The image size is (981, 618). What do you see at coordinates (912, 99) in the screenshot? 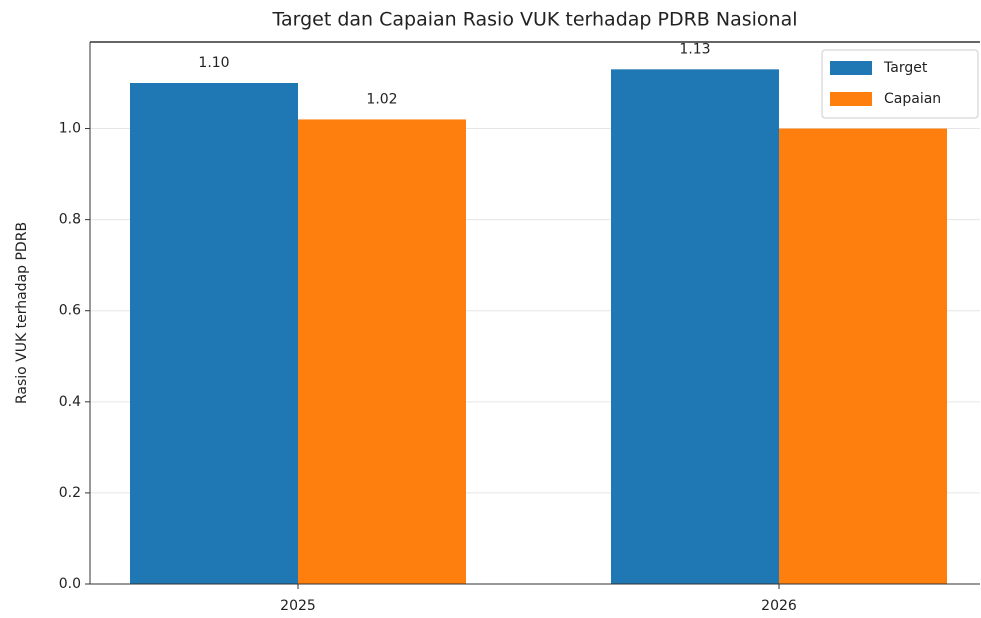
I see `legend-label: Capaian` at bounding box center [912, 99].